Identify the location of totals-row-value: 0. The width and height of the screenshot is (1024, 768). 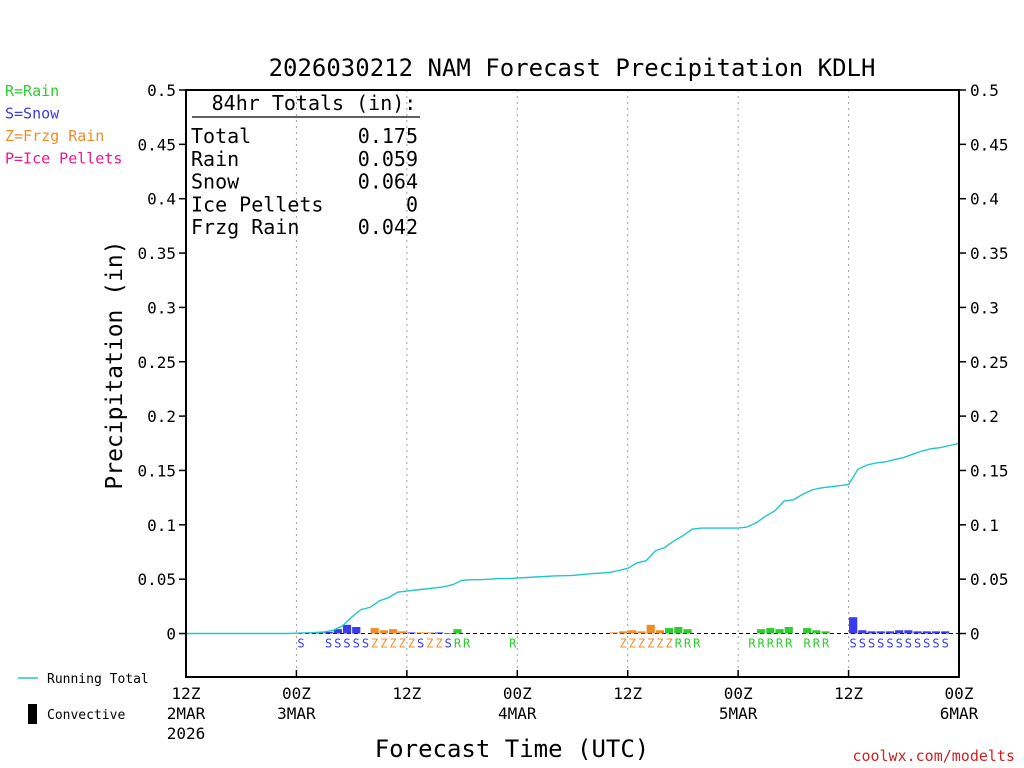
(412, 204).